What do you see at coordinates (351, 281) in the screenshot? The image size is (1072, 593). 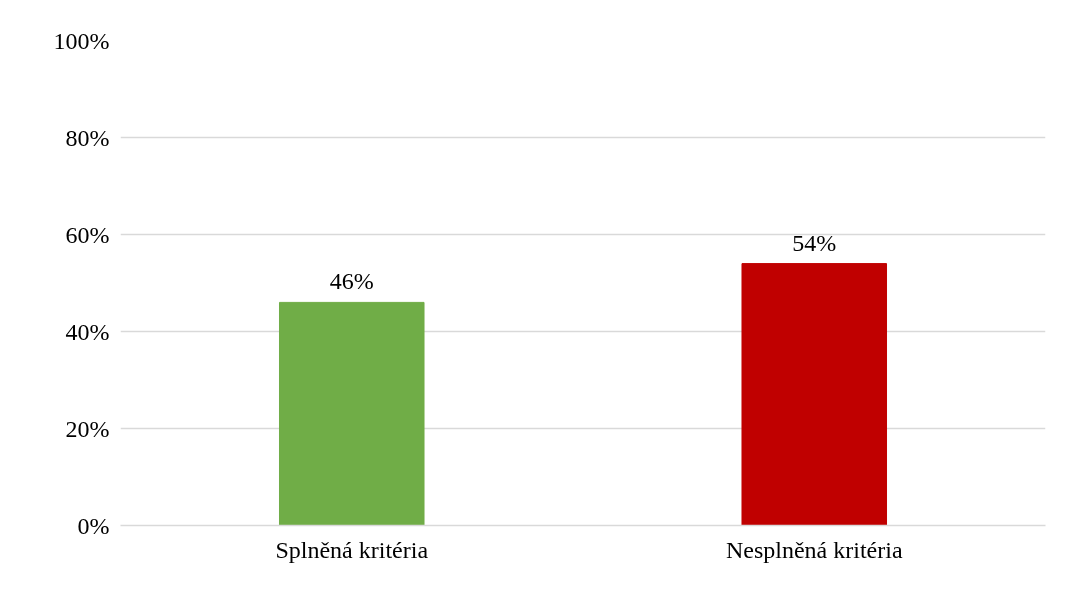 I see `data-label: 46%` at bounding box center [351, 281].